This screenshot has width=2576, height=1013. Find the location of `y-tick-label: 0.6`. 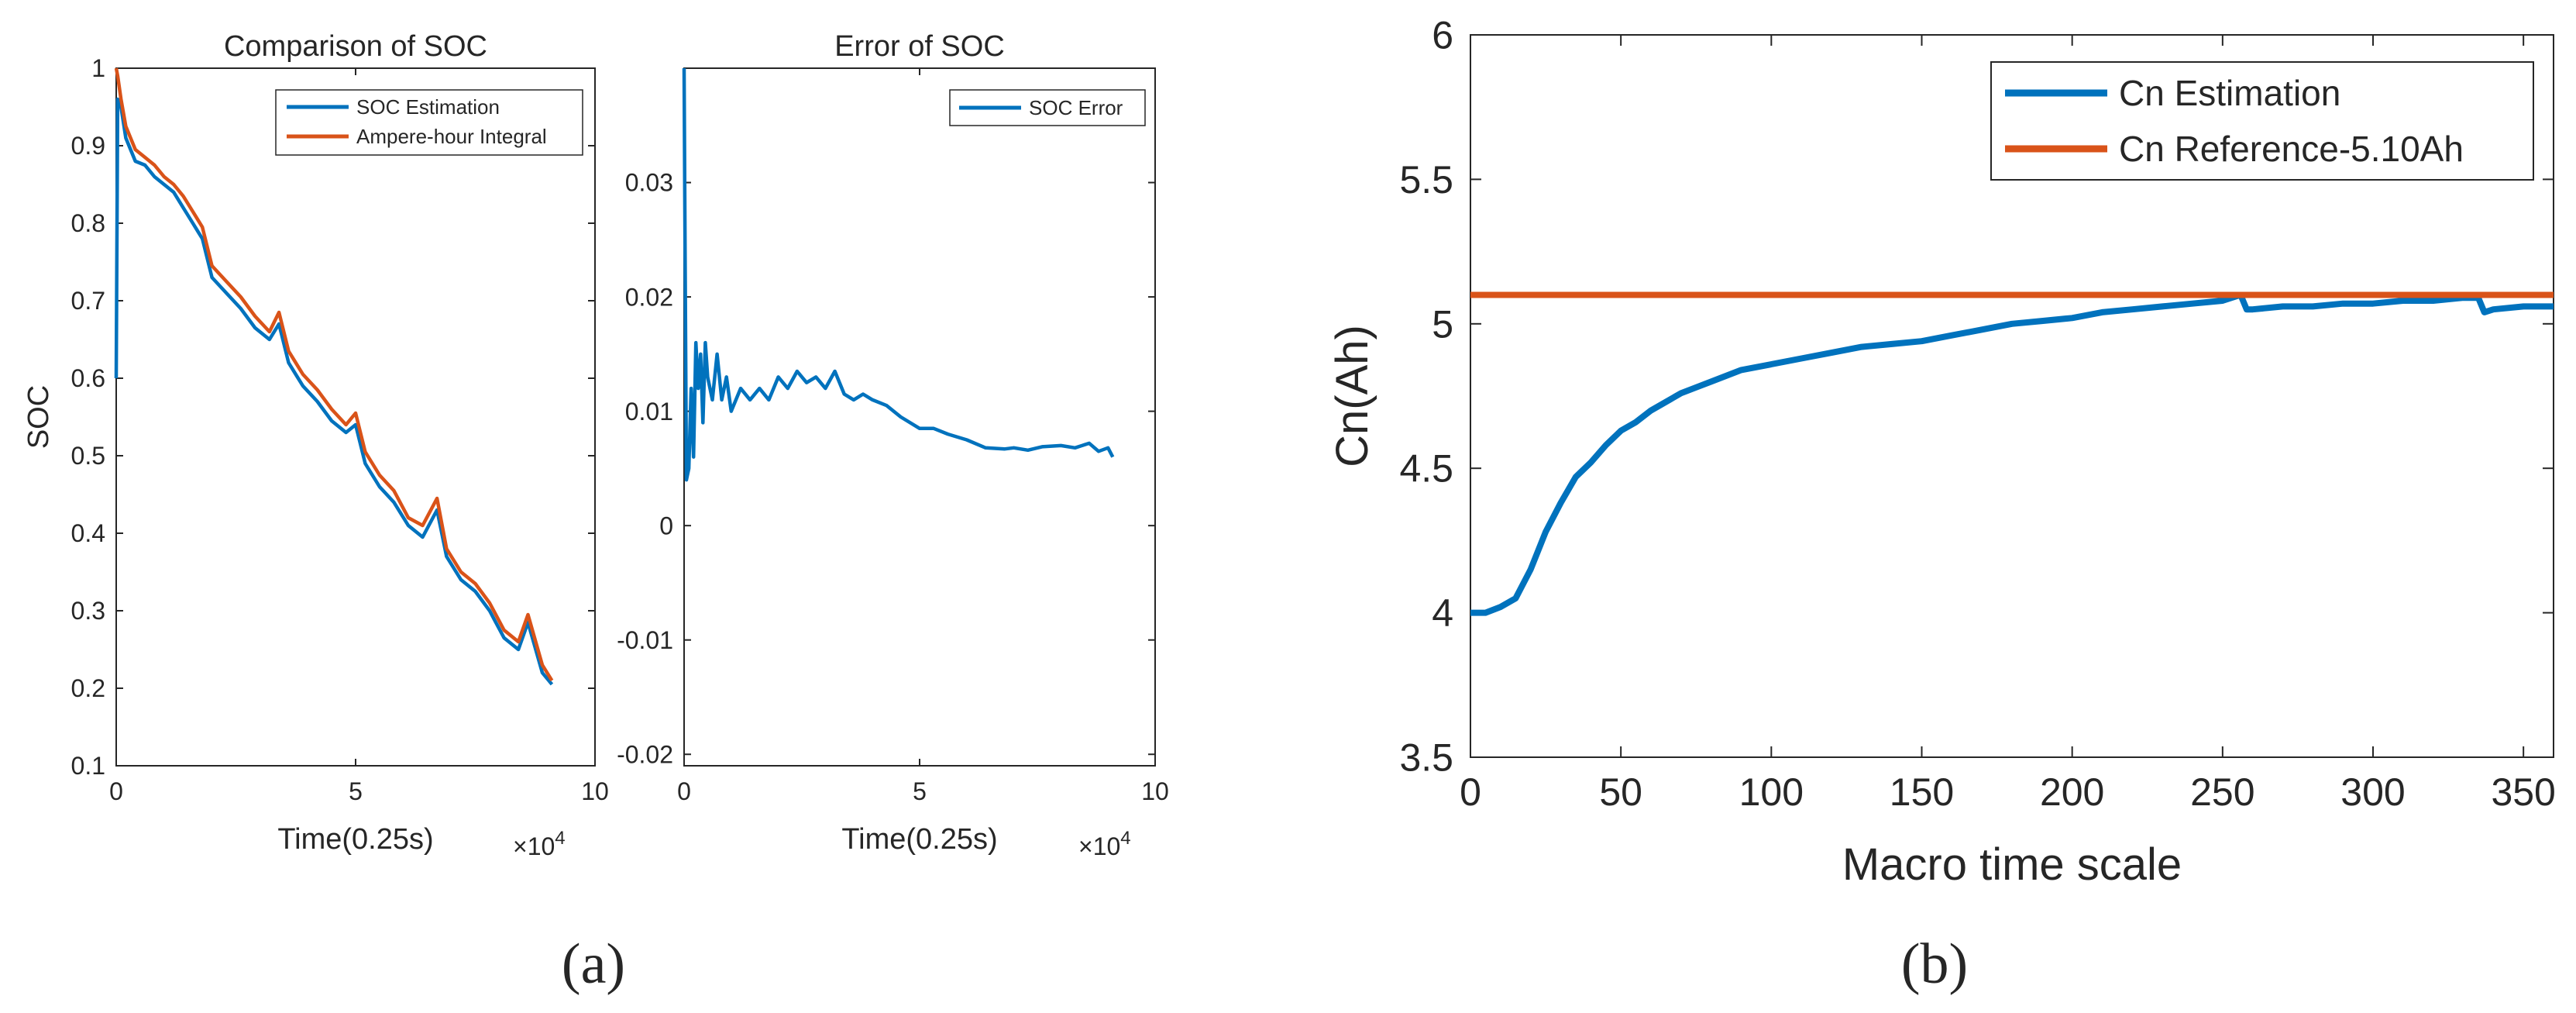

y-tick-label: 0.6 is located at coordinates (88, 378).